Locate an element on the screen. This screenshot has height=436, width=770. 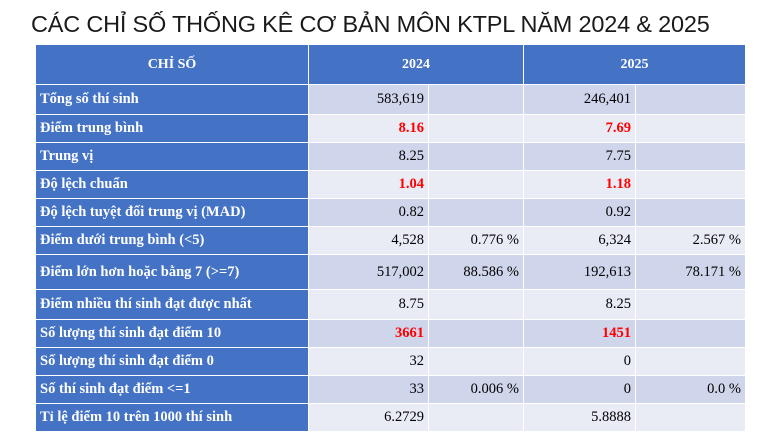
value-2024: 3661 is located at coordinates (368, 333).